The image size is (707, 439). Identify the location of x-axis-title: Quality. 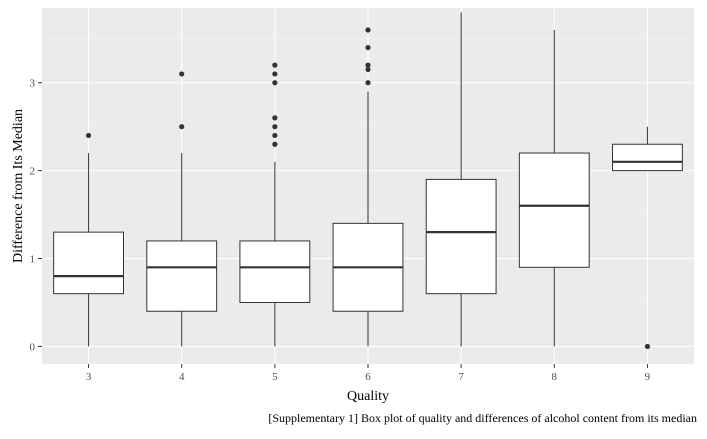
(368, 396).